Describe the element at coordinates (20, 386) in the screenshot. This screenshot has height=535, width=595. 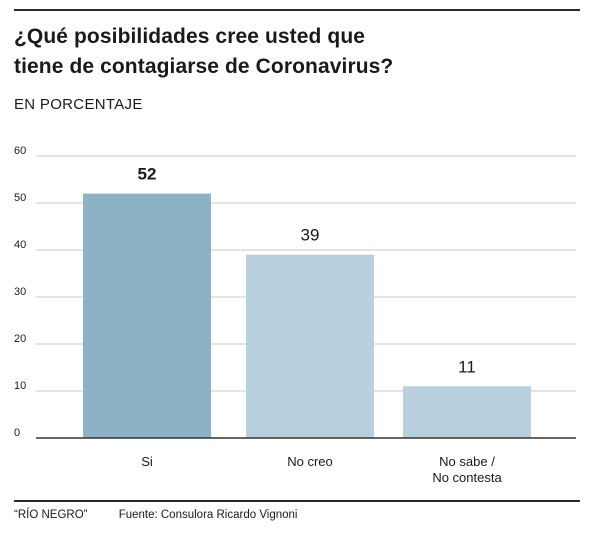
I see `y-tick-label: 10` at that location.